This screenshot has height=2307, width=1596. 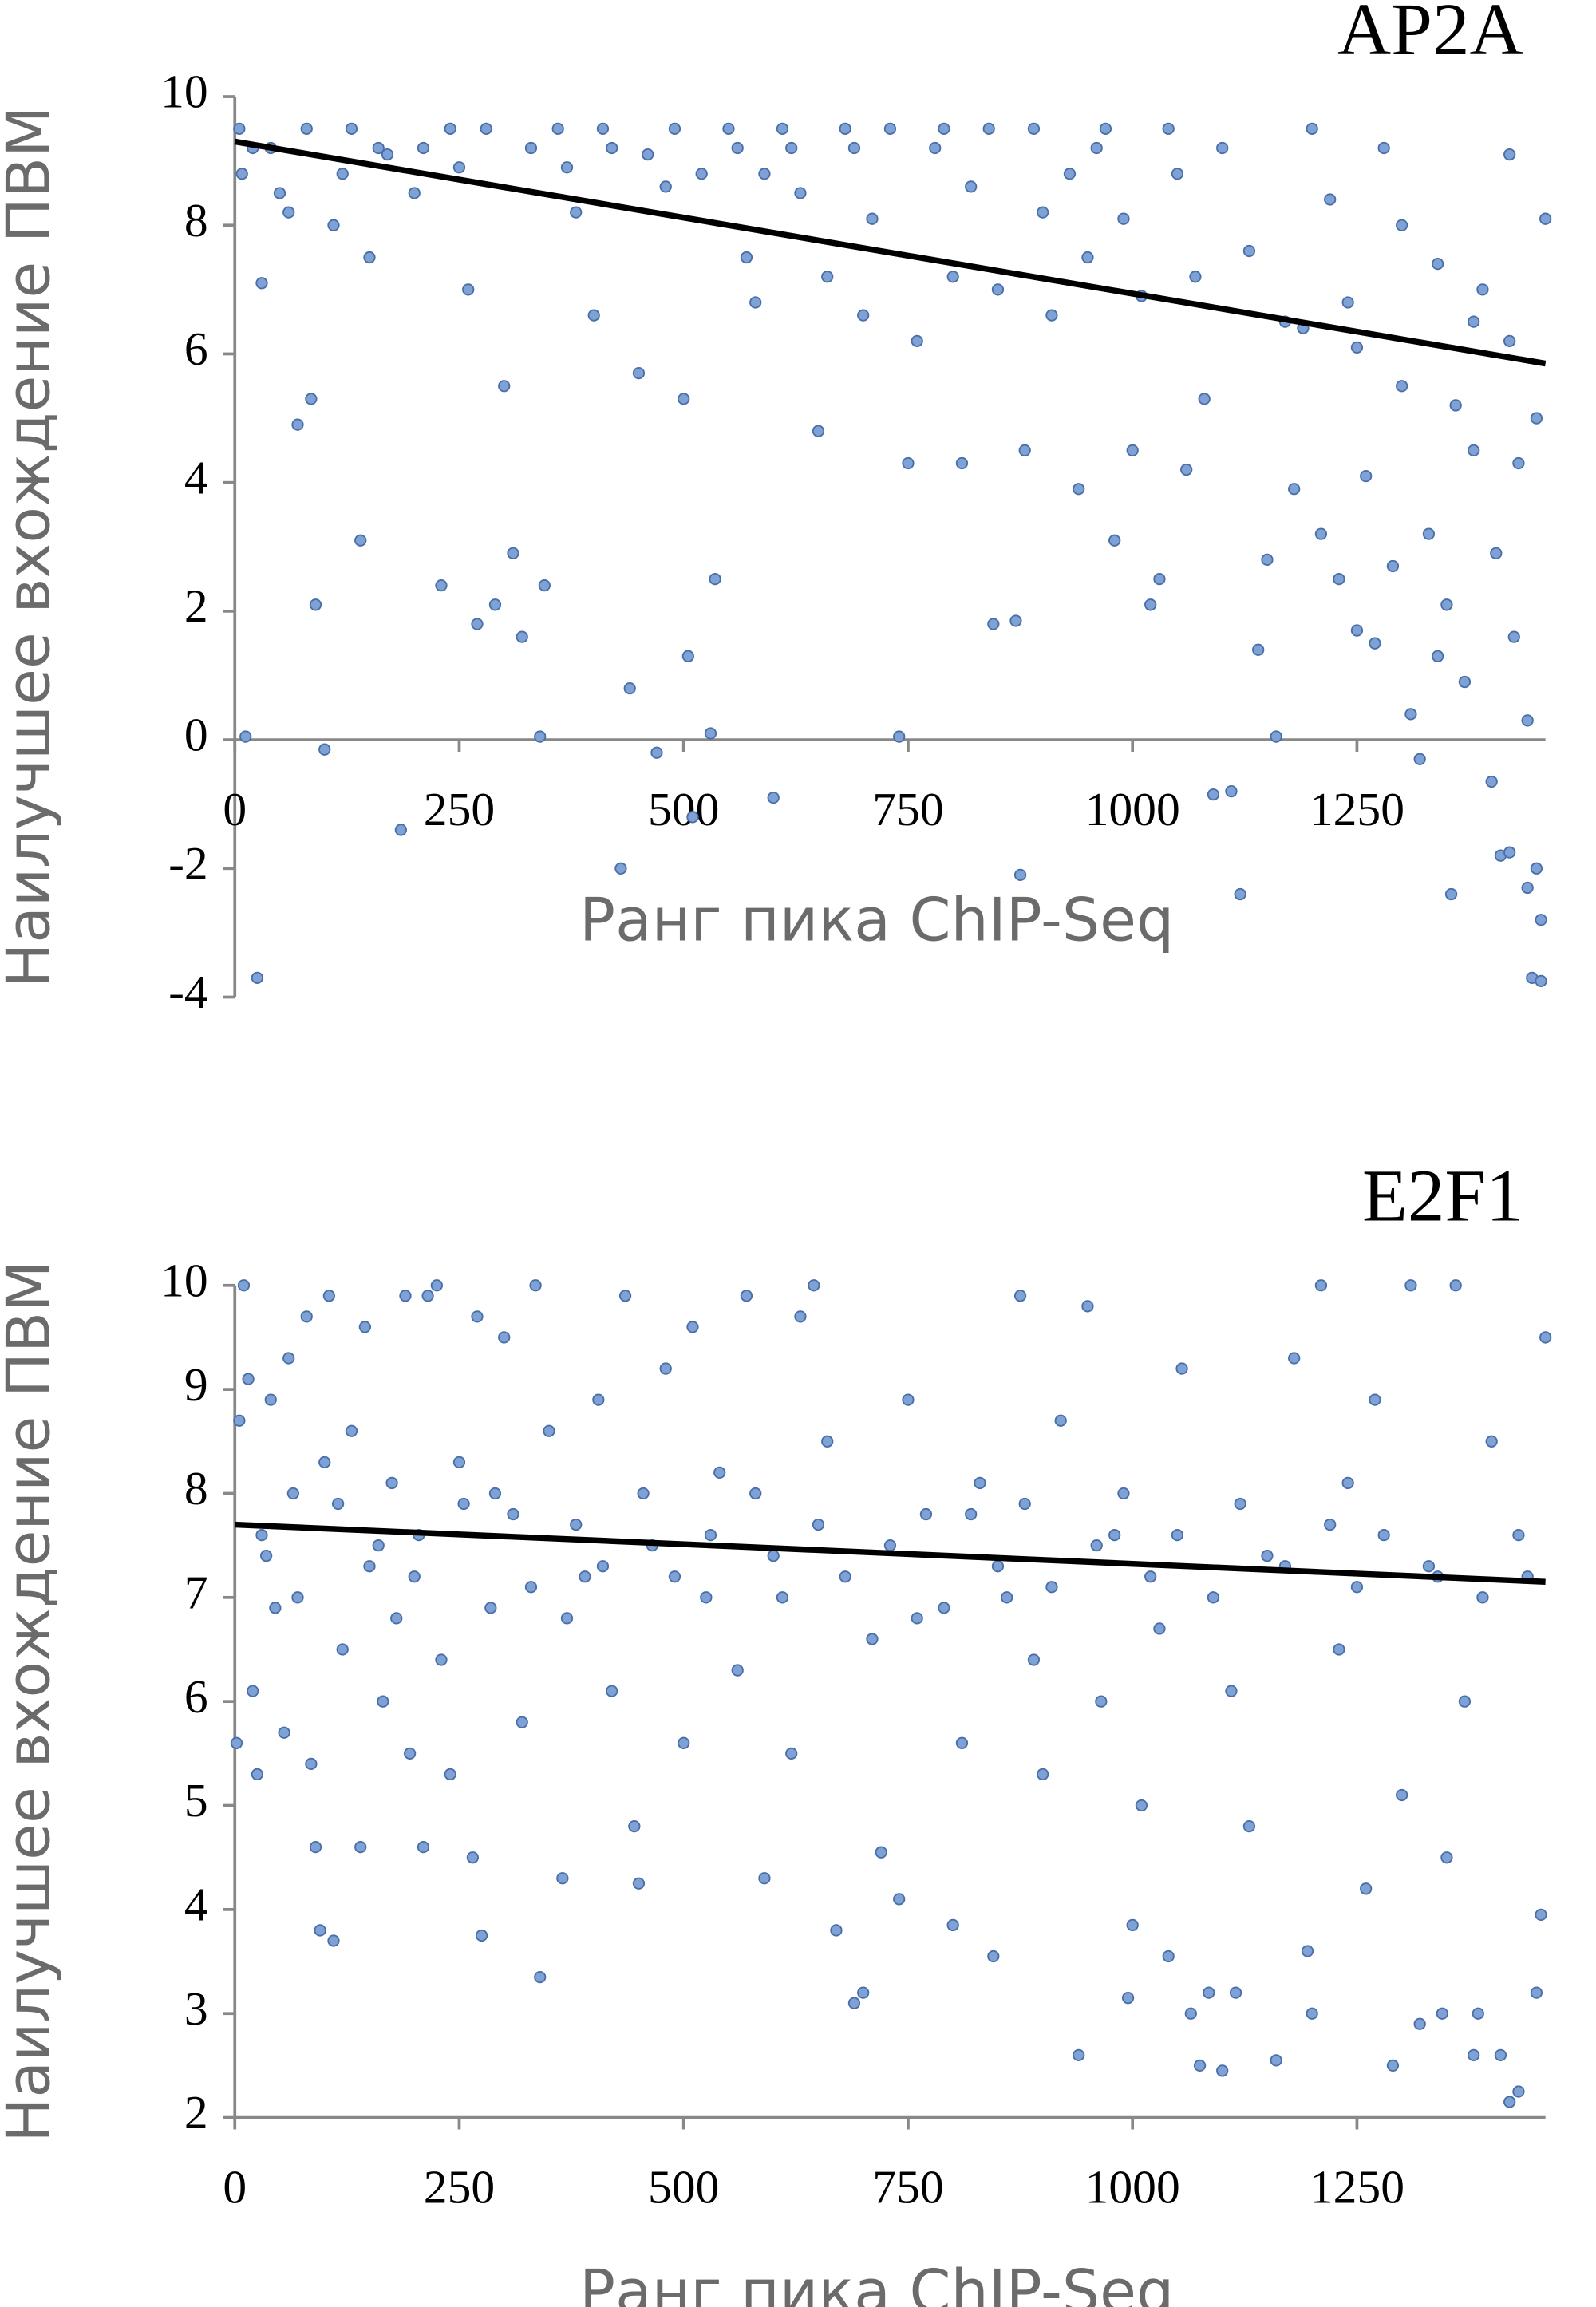 I want to click on y-tick-label: 7, so click(x=196, y=1592).